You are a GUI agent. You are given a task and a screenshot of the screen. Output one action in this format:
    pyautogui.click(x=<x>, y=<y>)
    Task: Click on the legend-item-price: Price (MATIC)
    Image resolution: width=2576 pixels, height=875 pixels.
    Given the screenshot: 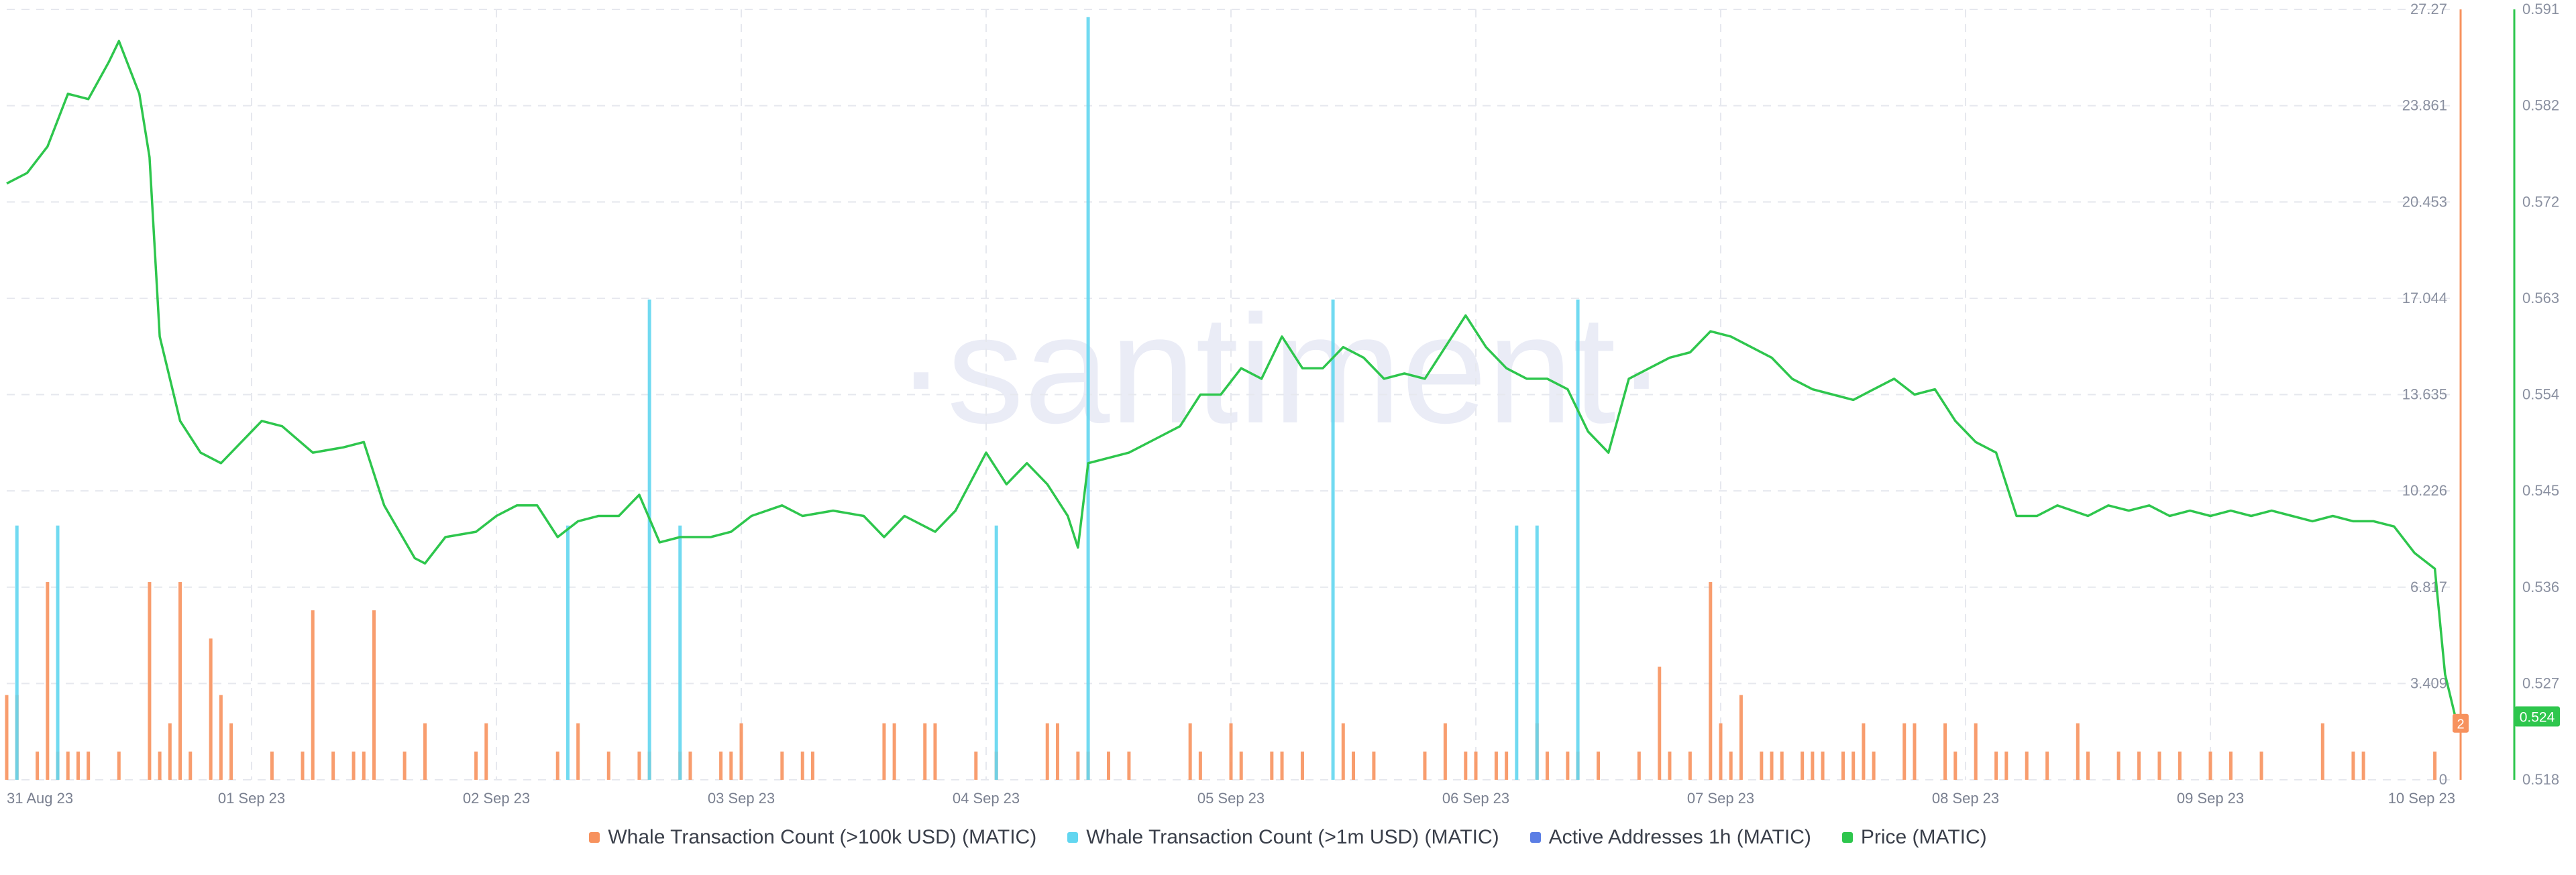 What is the action you would take?
    pyautogui.click(x=1914, y=837)
    